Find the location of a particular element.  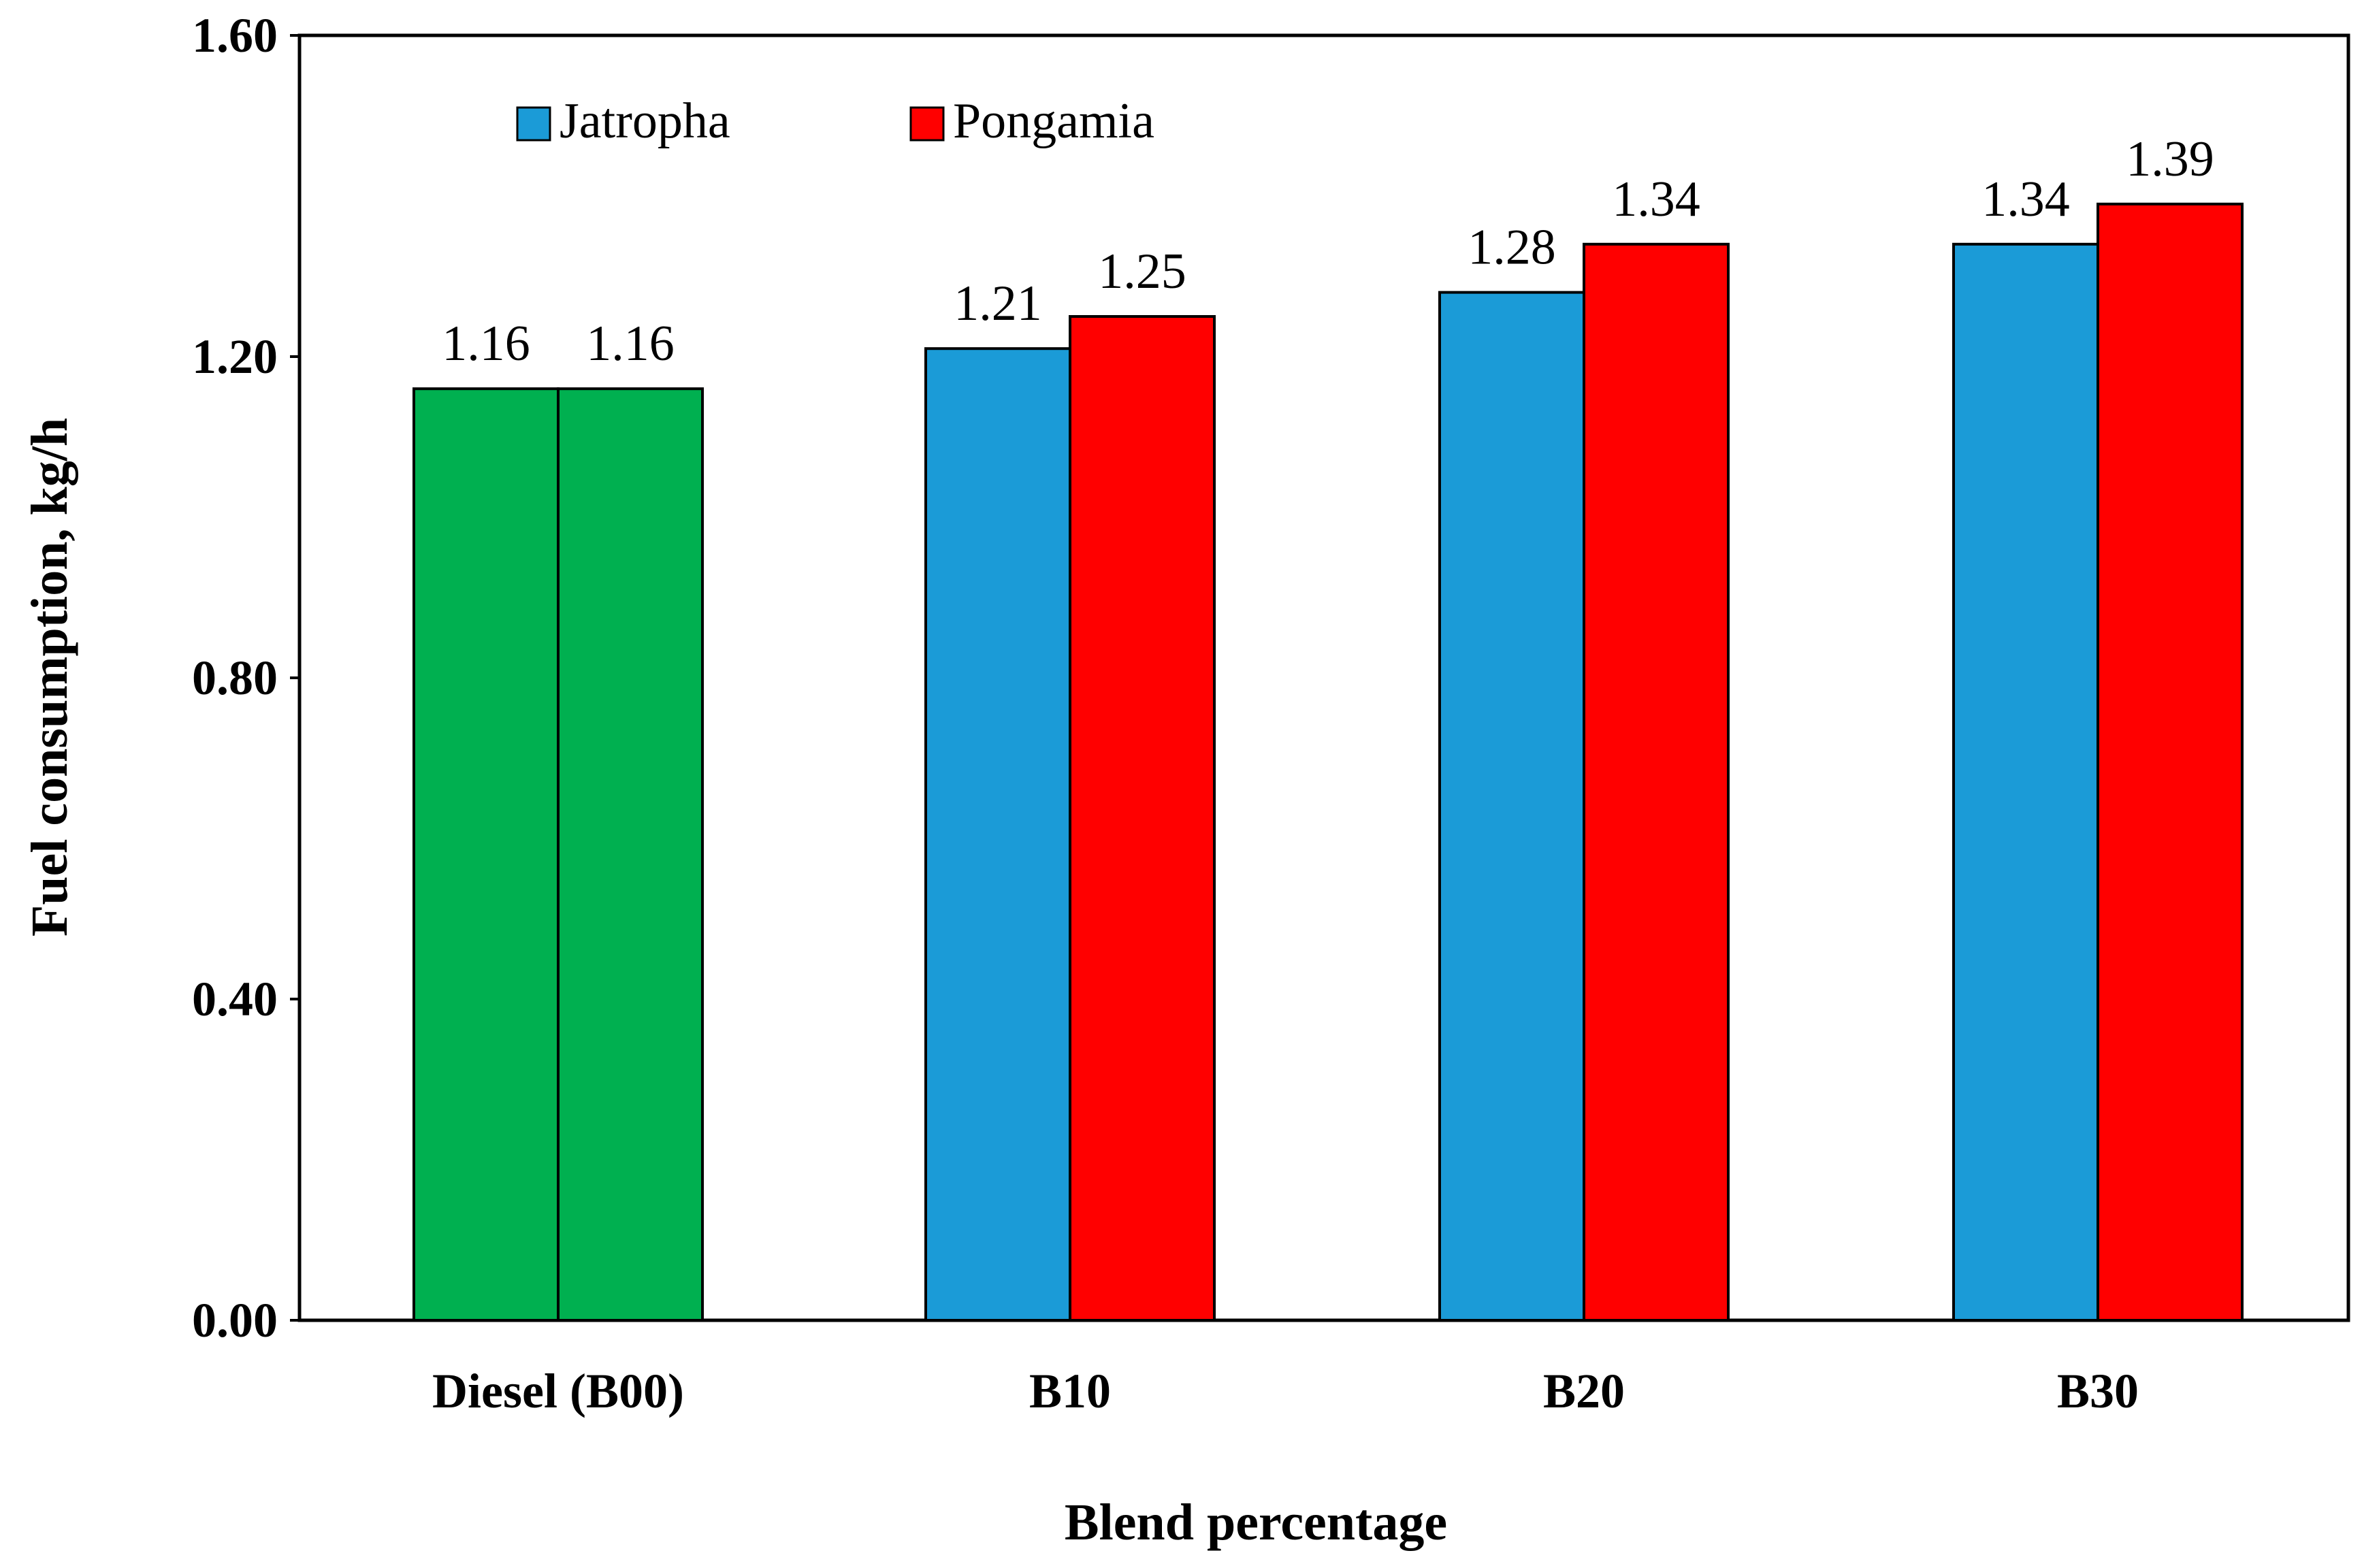

y-tick-label: 0.40 is located at coordinates (235, 999).